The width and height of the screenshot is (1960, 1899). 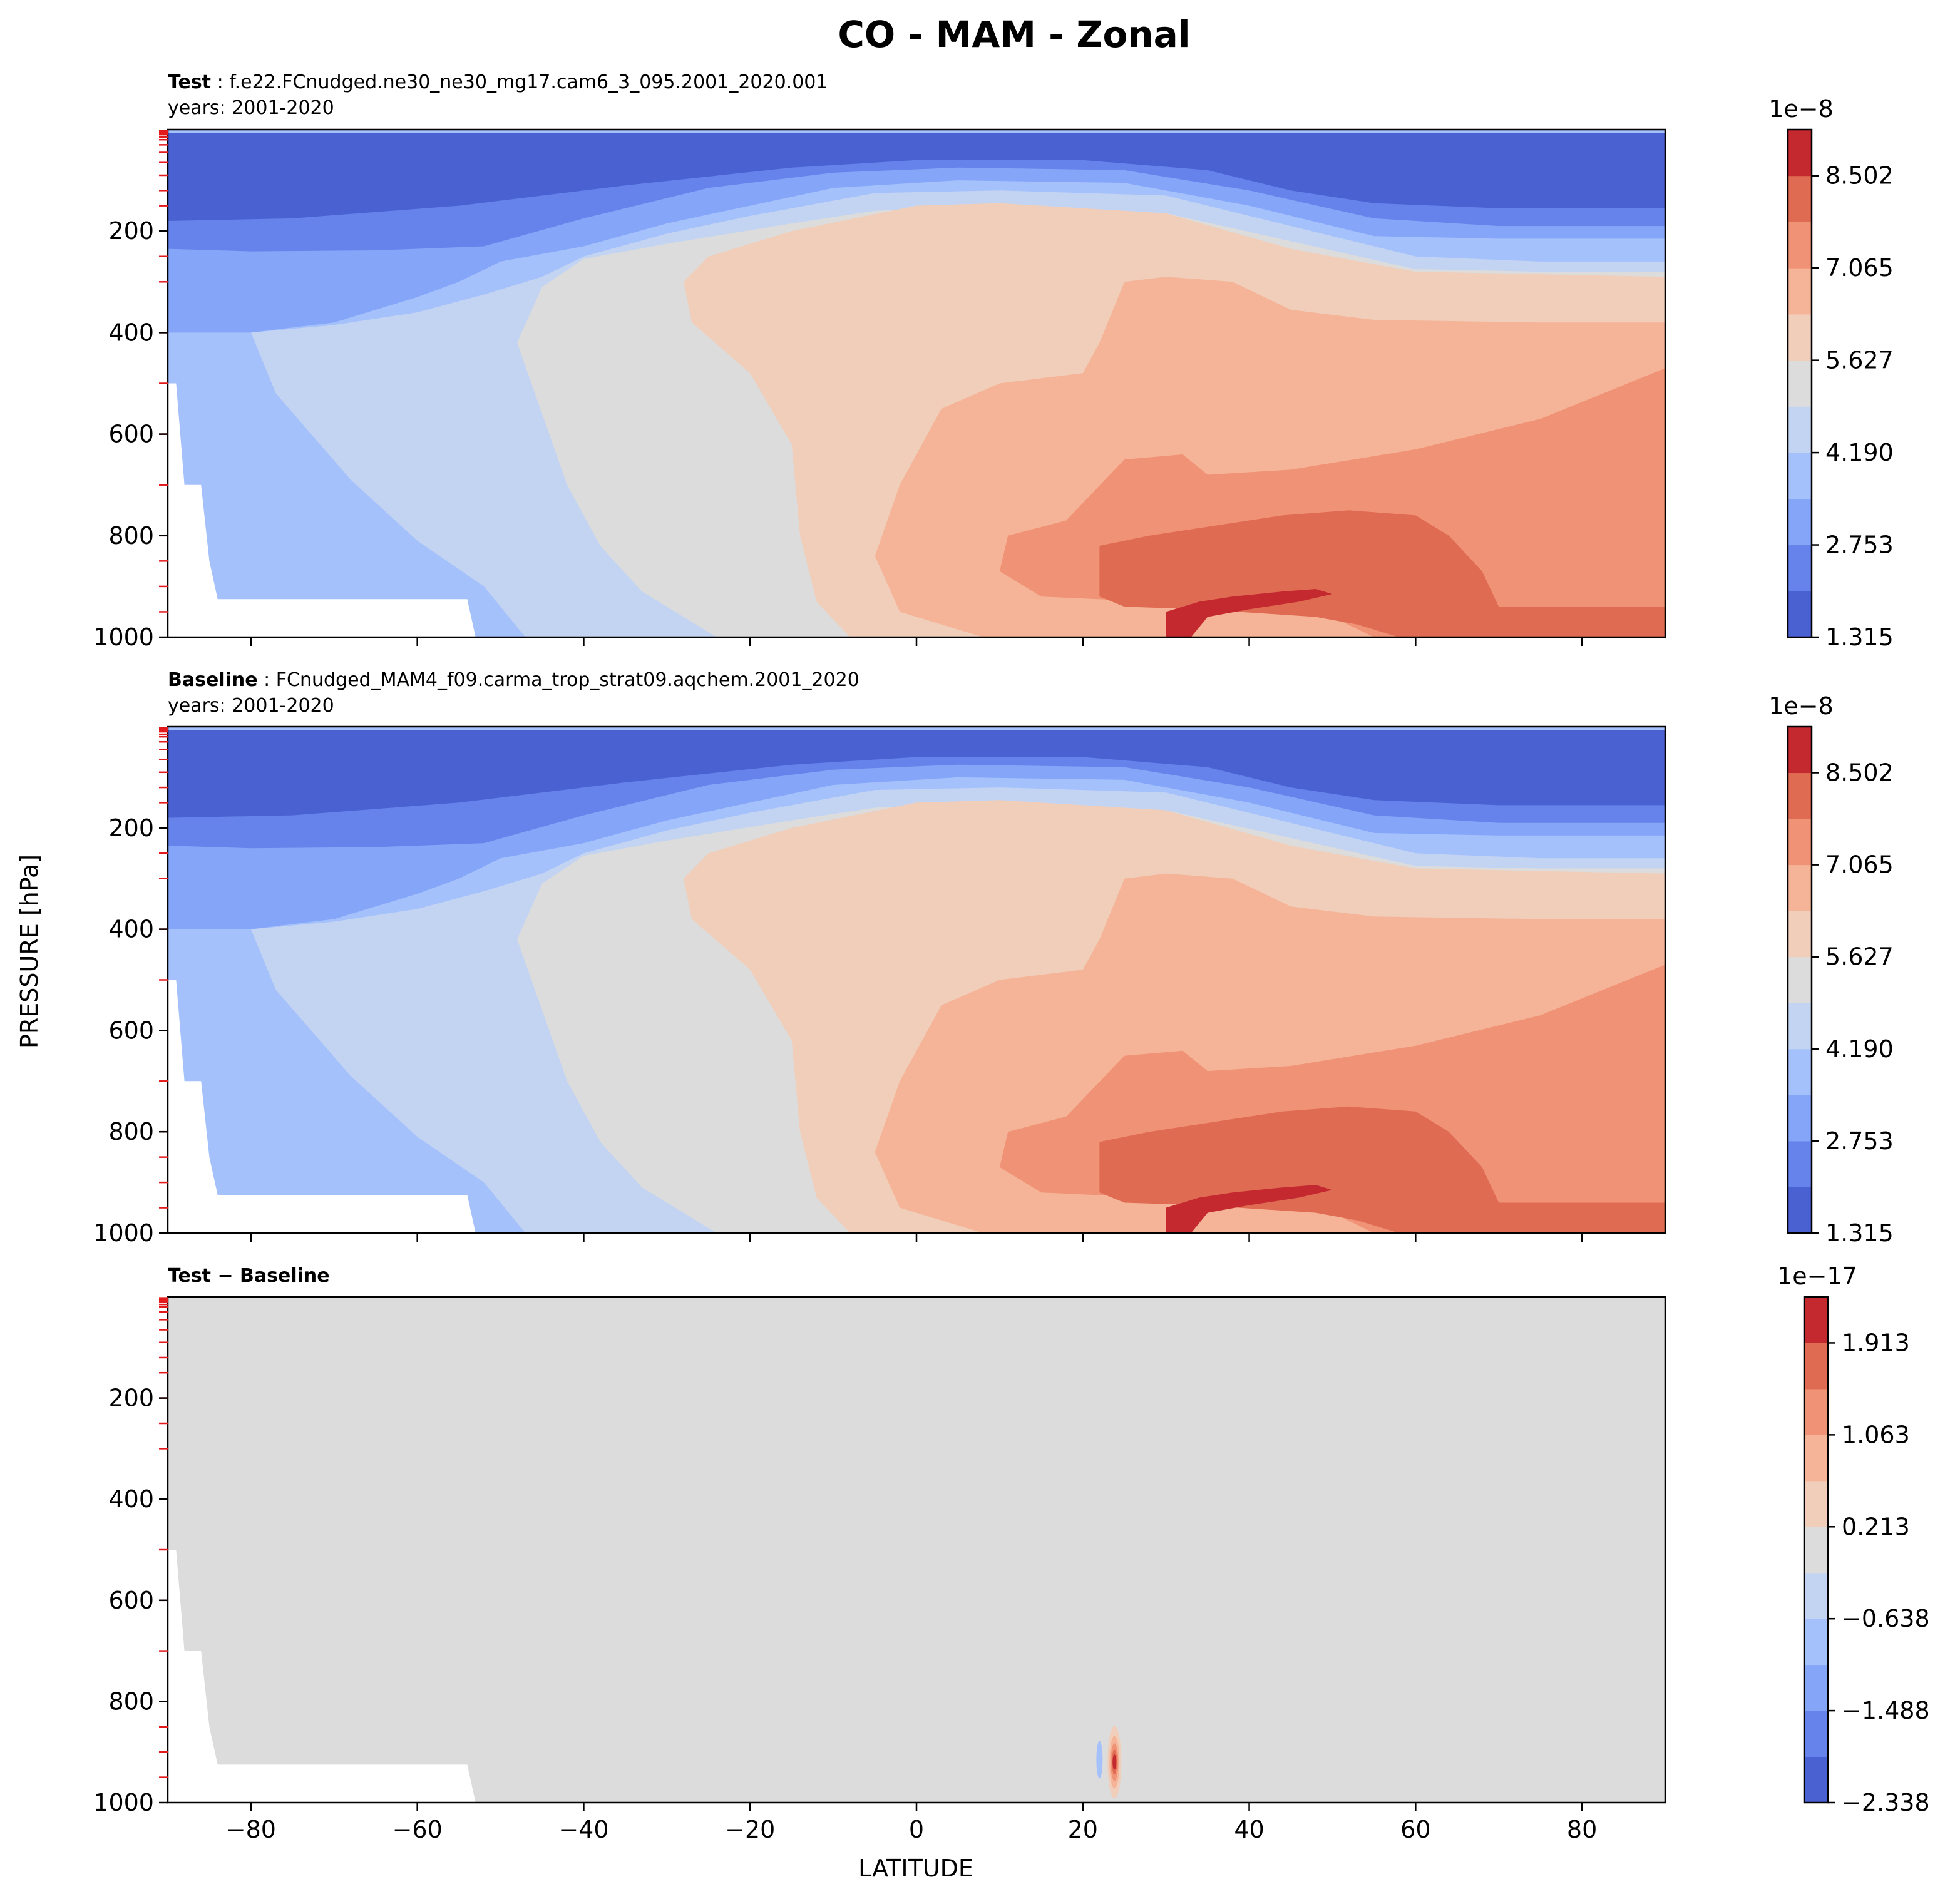 What do you see at coordinates (1859, 773) in the screenshot?
I see `baseline-colorbar-tick-label: 8.502` at bounding box center [1859, 773].